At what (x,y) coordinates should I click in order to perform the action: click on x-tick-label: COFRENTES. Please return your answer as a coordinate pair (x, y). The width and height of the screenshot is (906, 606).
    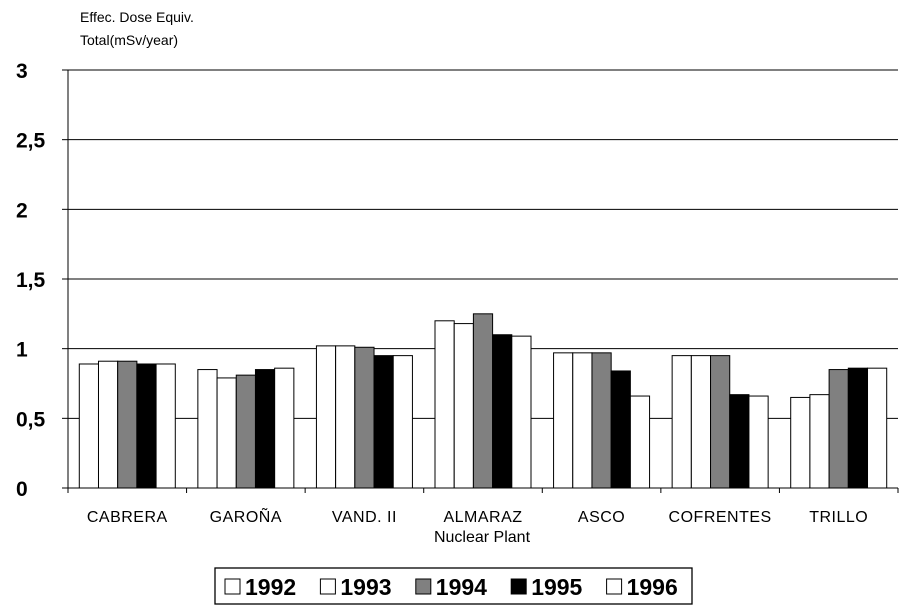
    Looking at the image, I should click on (720, 517).